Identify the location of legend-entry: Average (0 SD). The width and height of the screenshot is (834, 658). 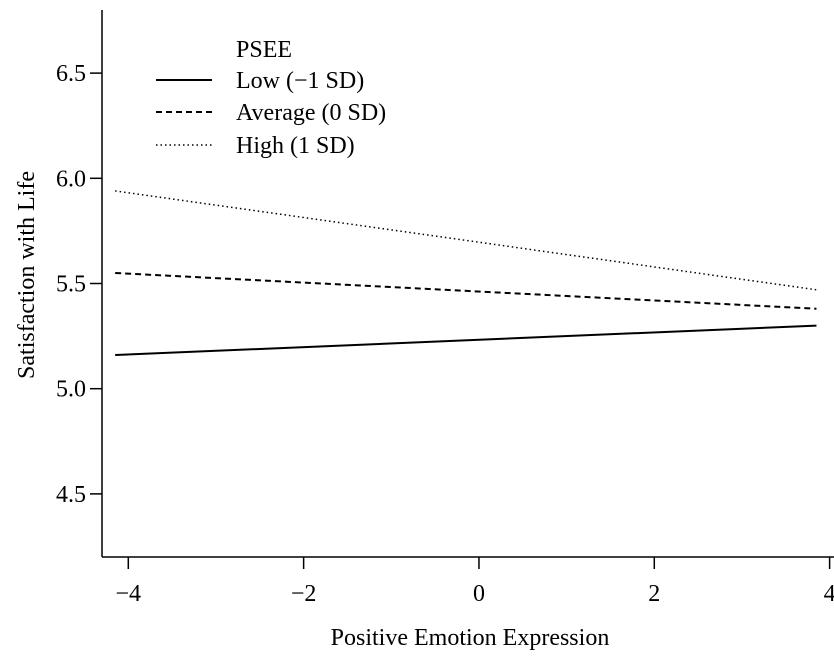
(311, 113).